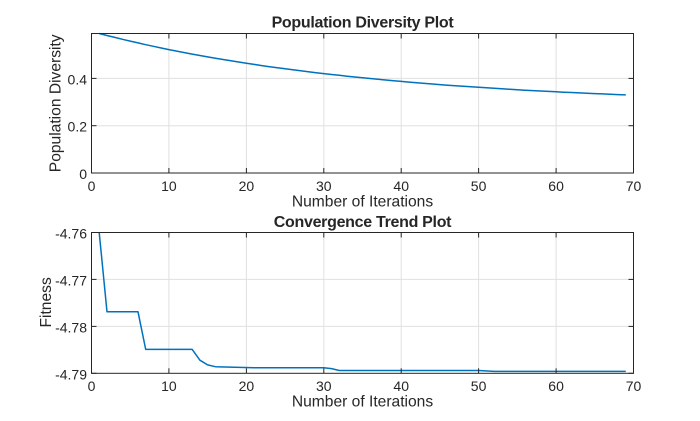 The image size is (700, 421). I want to click on svg-text: 0.2, so click(78, 127).